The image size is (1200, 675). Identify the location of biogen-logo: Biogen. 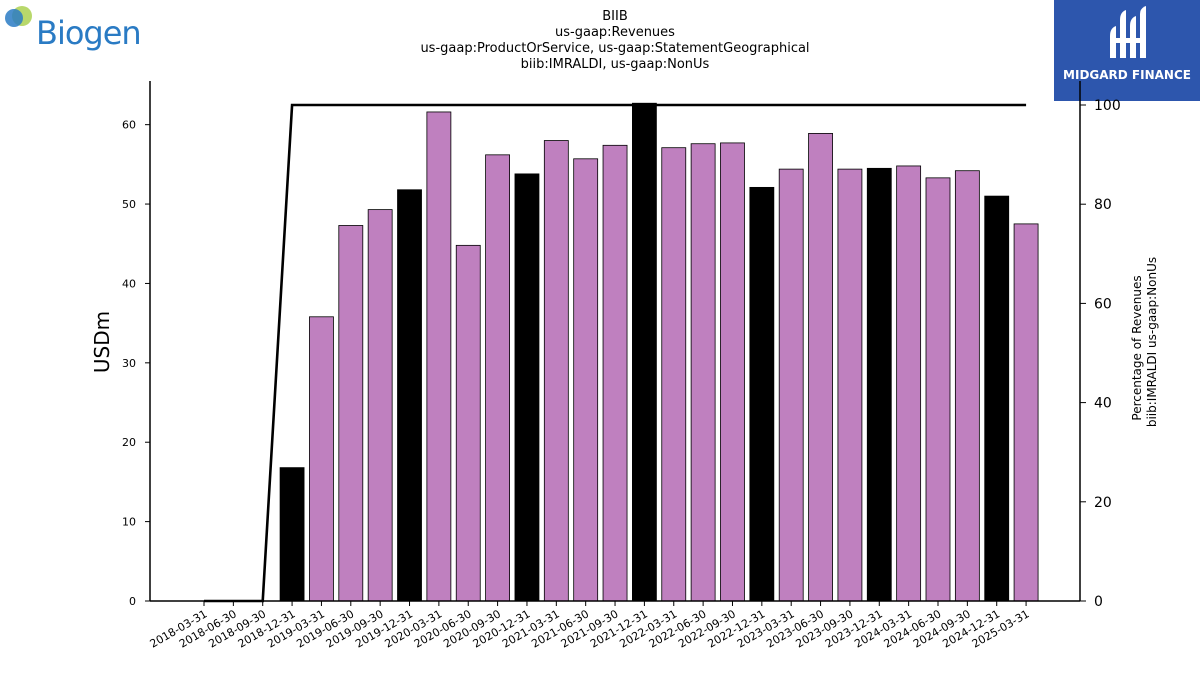
(79, 29).